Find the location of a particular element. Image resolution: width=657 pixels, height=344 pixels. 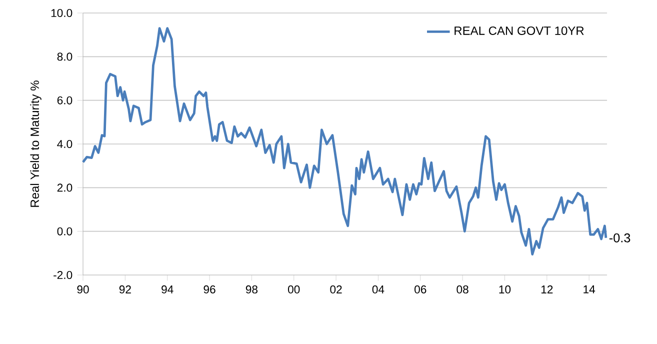

x-tick-label: 04 is located at coordinates (378, 289).